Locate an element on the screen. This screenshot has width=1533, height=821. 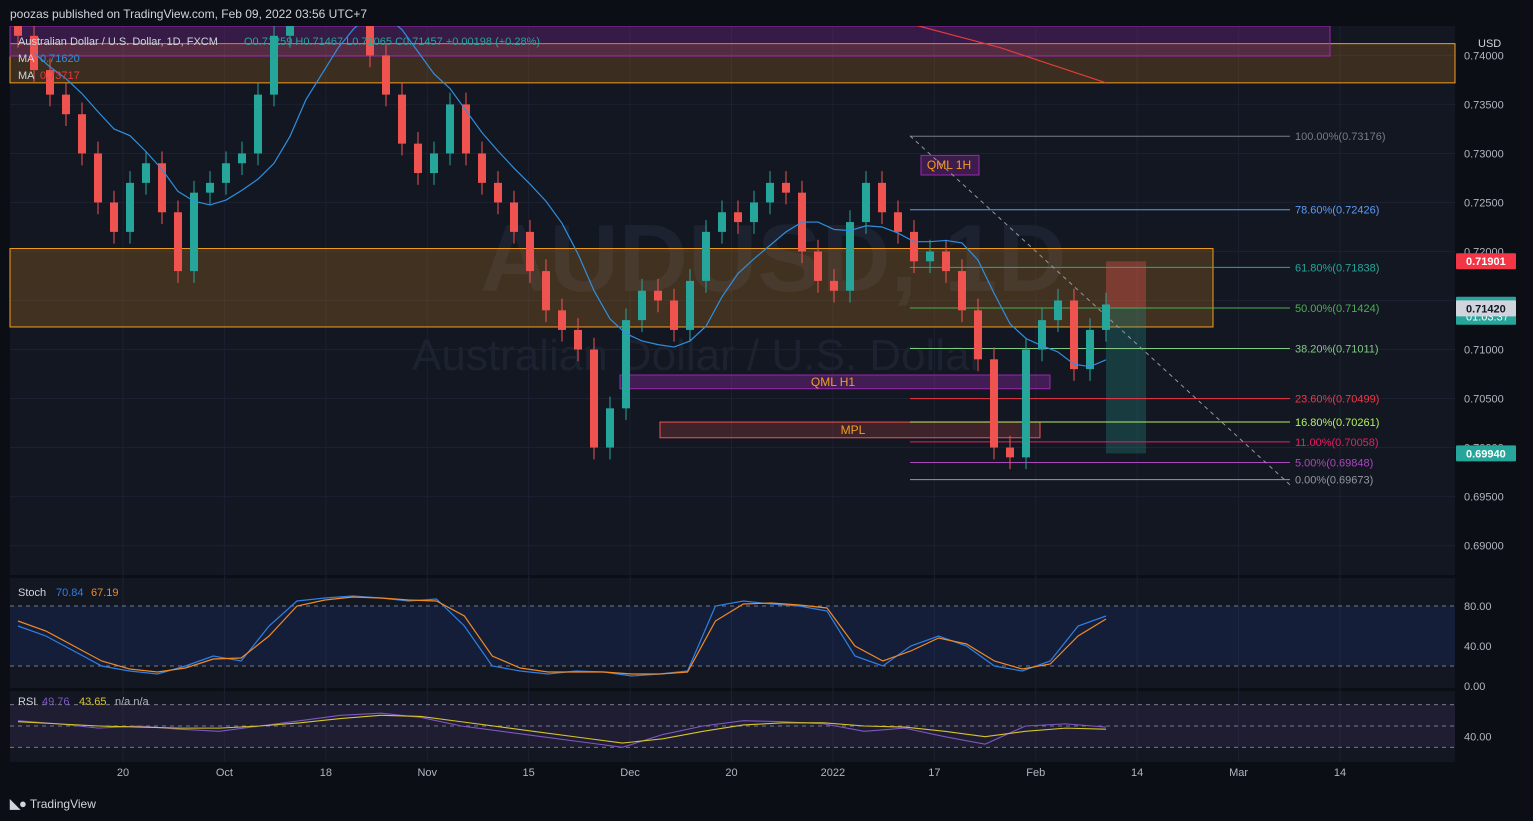
y-tick-label: 0.74000 is located at coordinates (1484, 56).